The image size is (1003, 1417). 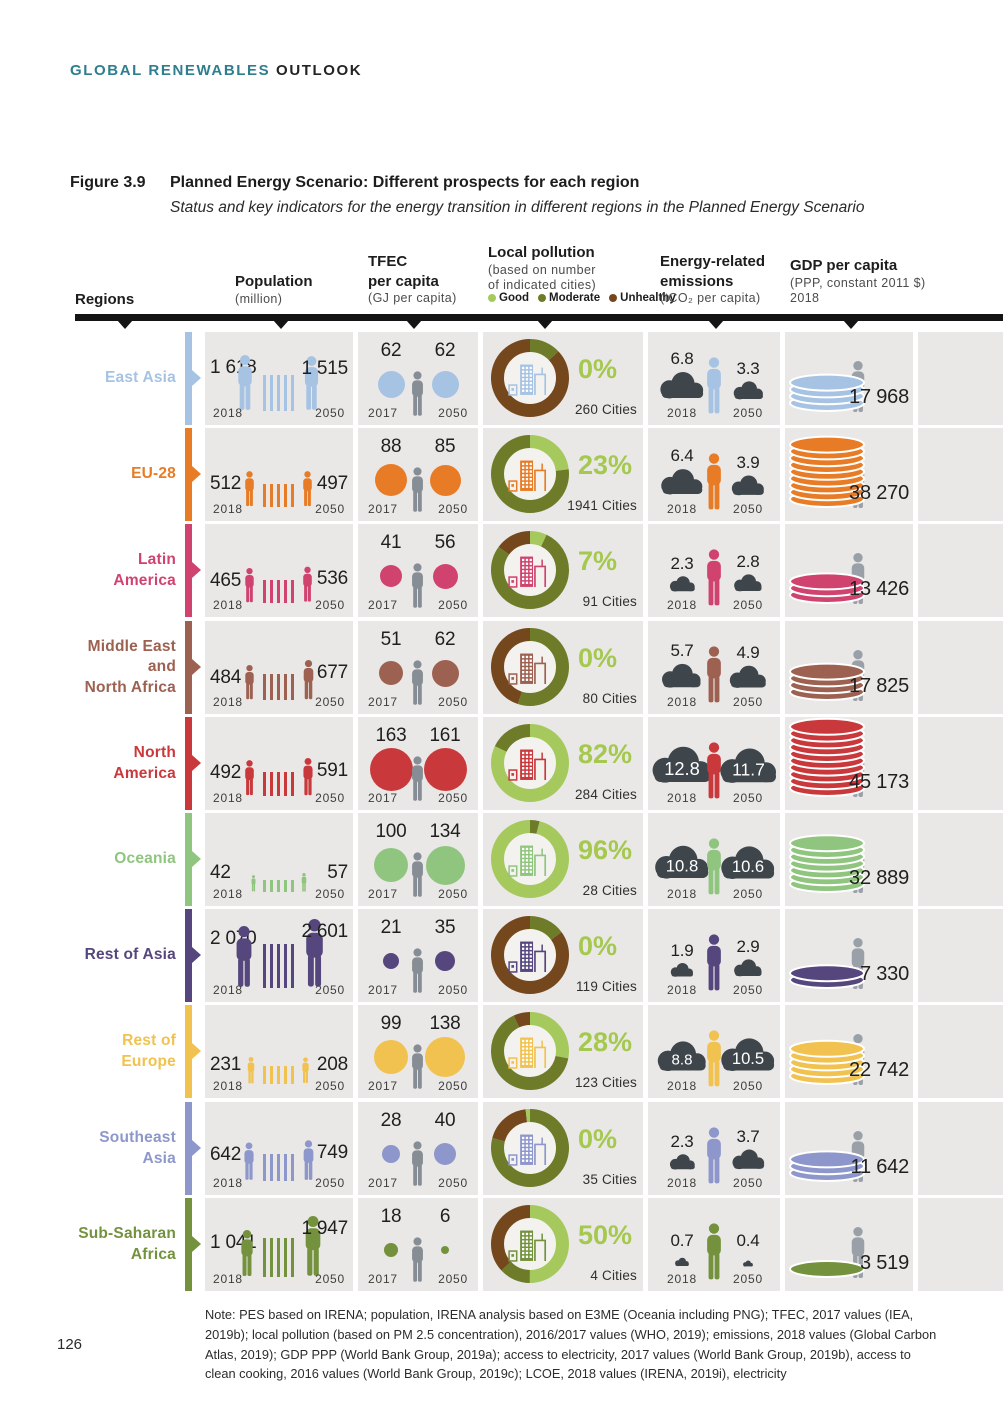 I want to click on population-cell: 42 57 2018 2050, so click(x=279, y=859).